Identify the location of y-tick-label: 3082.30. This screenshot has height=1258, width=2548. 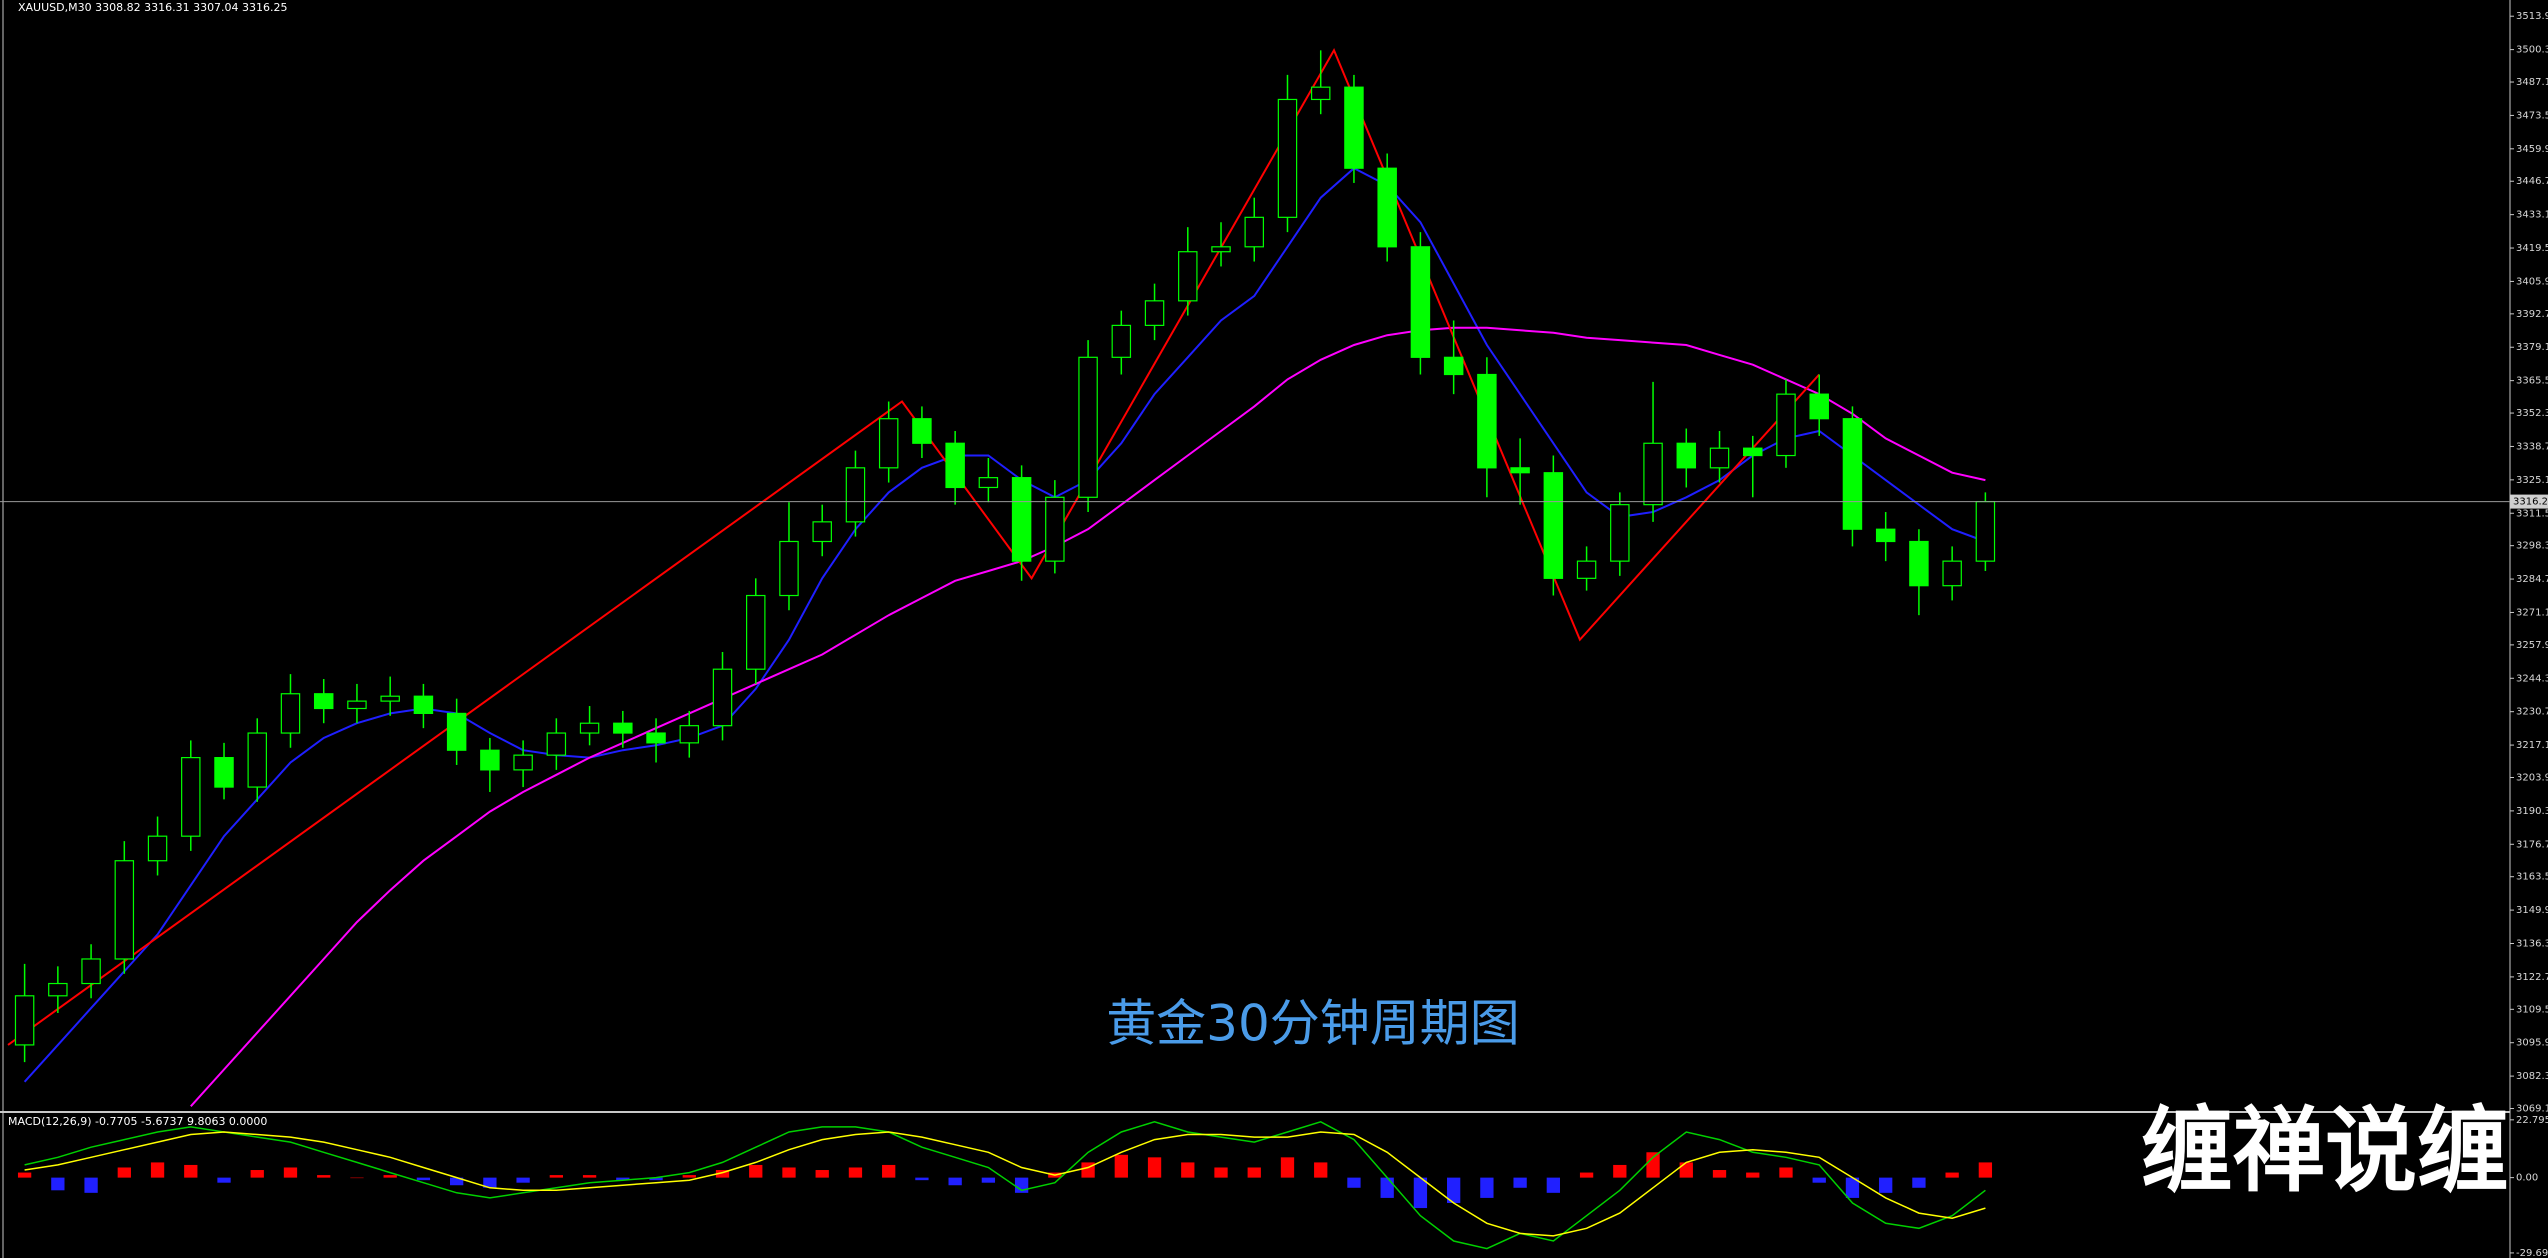
(2532, 1076).